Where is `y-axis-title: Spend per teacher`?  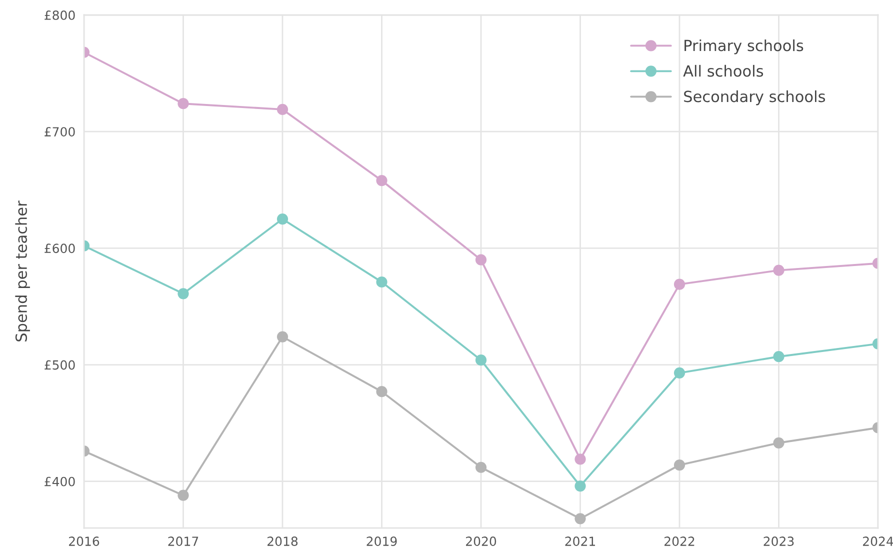 y-axis-title: Spend per teacher is located at coordinates (22, 271).